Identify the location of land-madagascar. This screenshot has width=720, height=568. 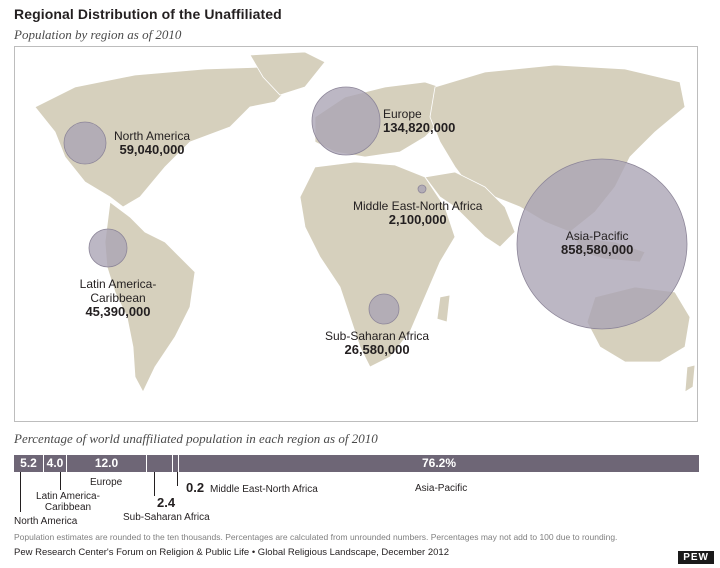
(443, 308).